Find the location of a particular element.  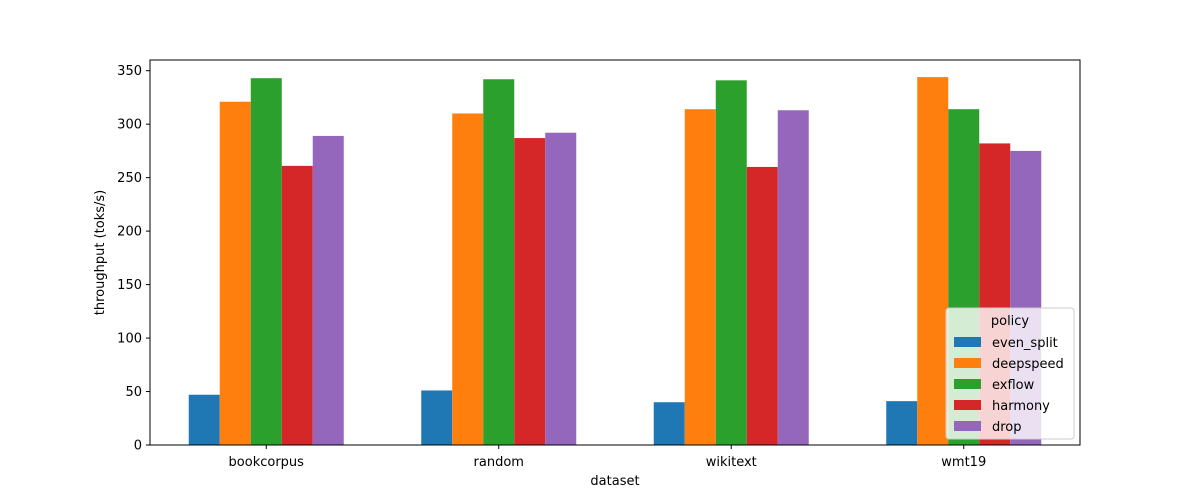

legend-swatch-drop is located at coordinates (967, 426).